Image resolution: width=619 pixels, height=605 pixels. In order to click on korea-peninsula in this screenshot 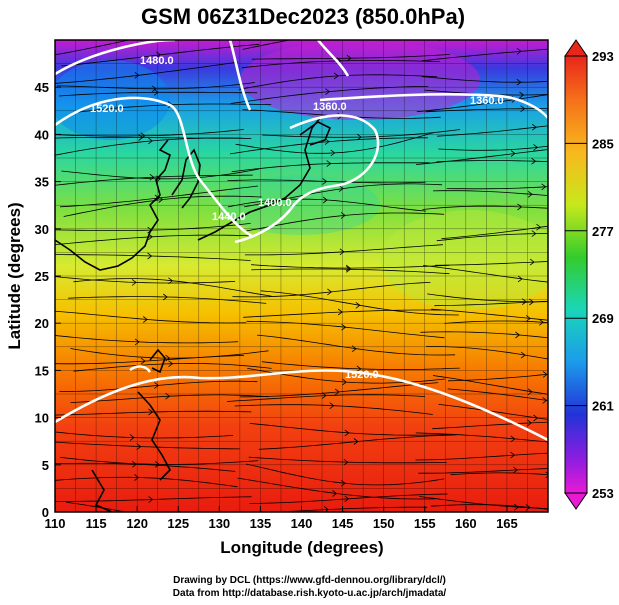, I will do `click(186, 178)`.